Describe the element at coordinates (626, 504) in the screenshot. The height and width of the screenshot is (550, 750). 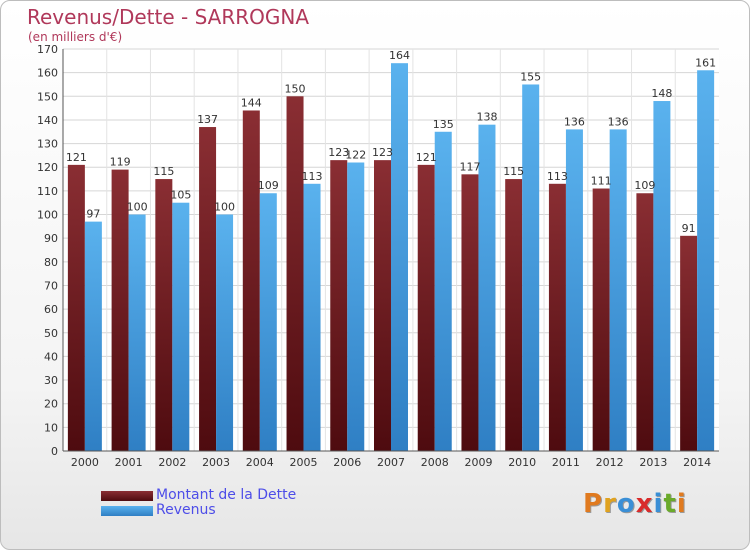
I see `logo-letter: o` at that location.